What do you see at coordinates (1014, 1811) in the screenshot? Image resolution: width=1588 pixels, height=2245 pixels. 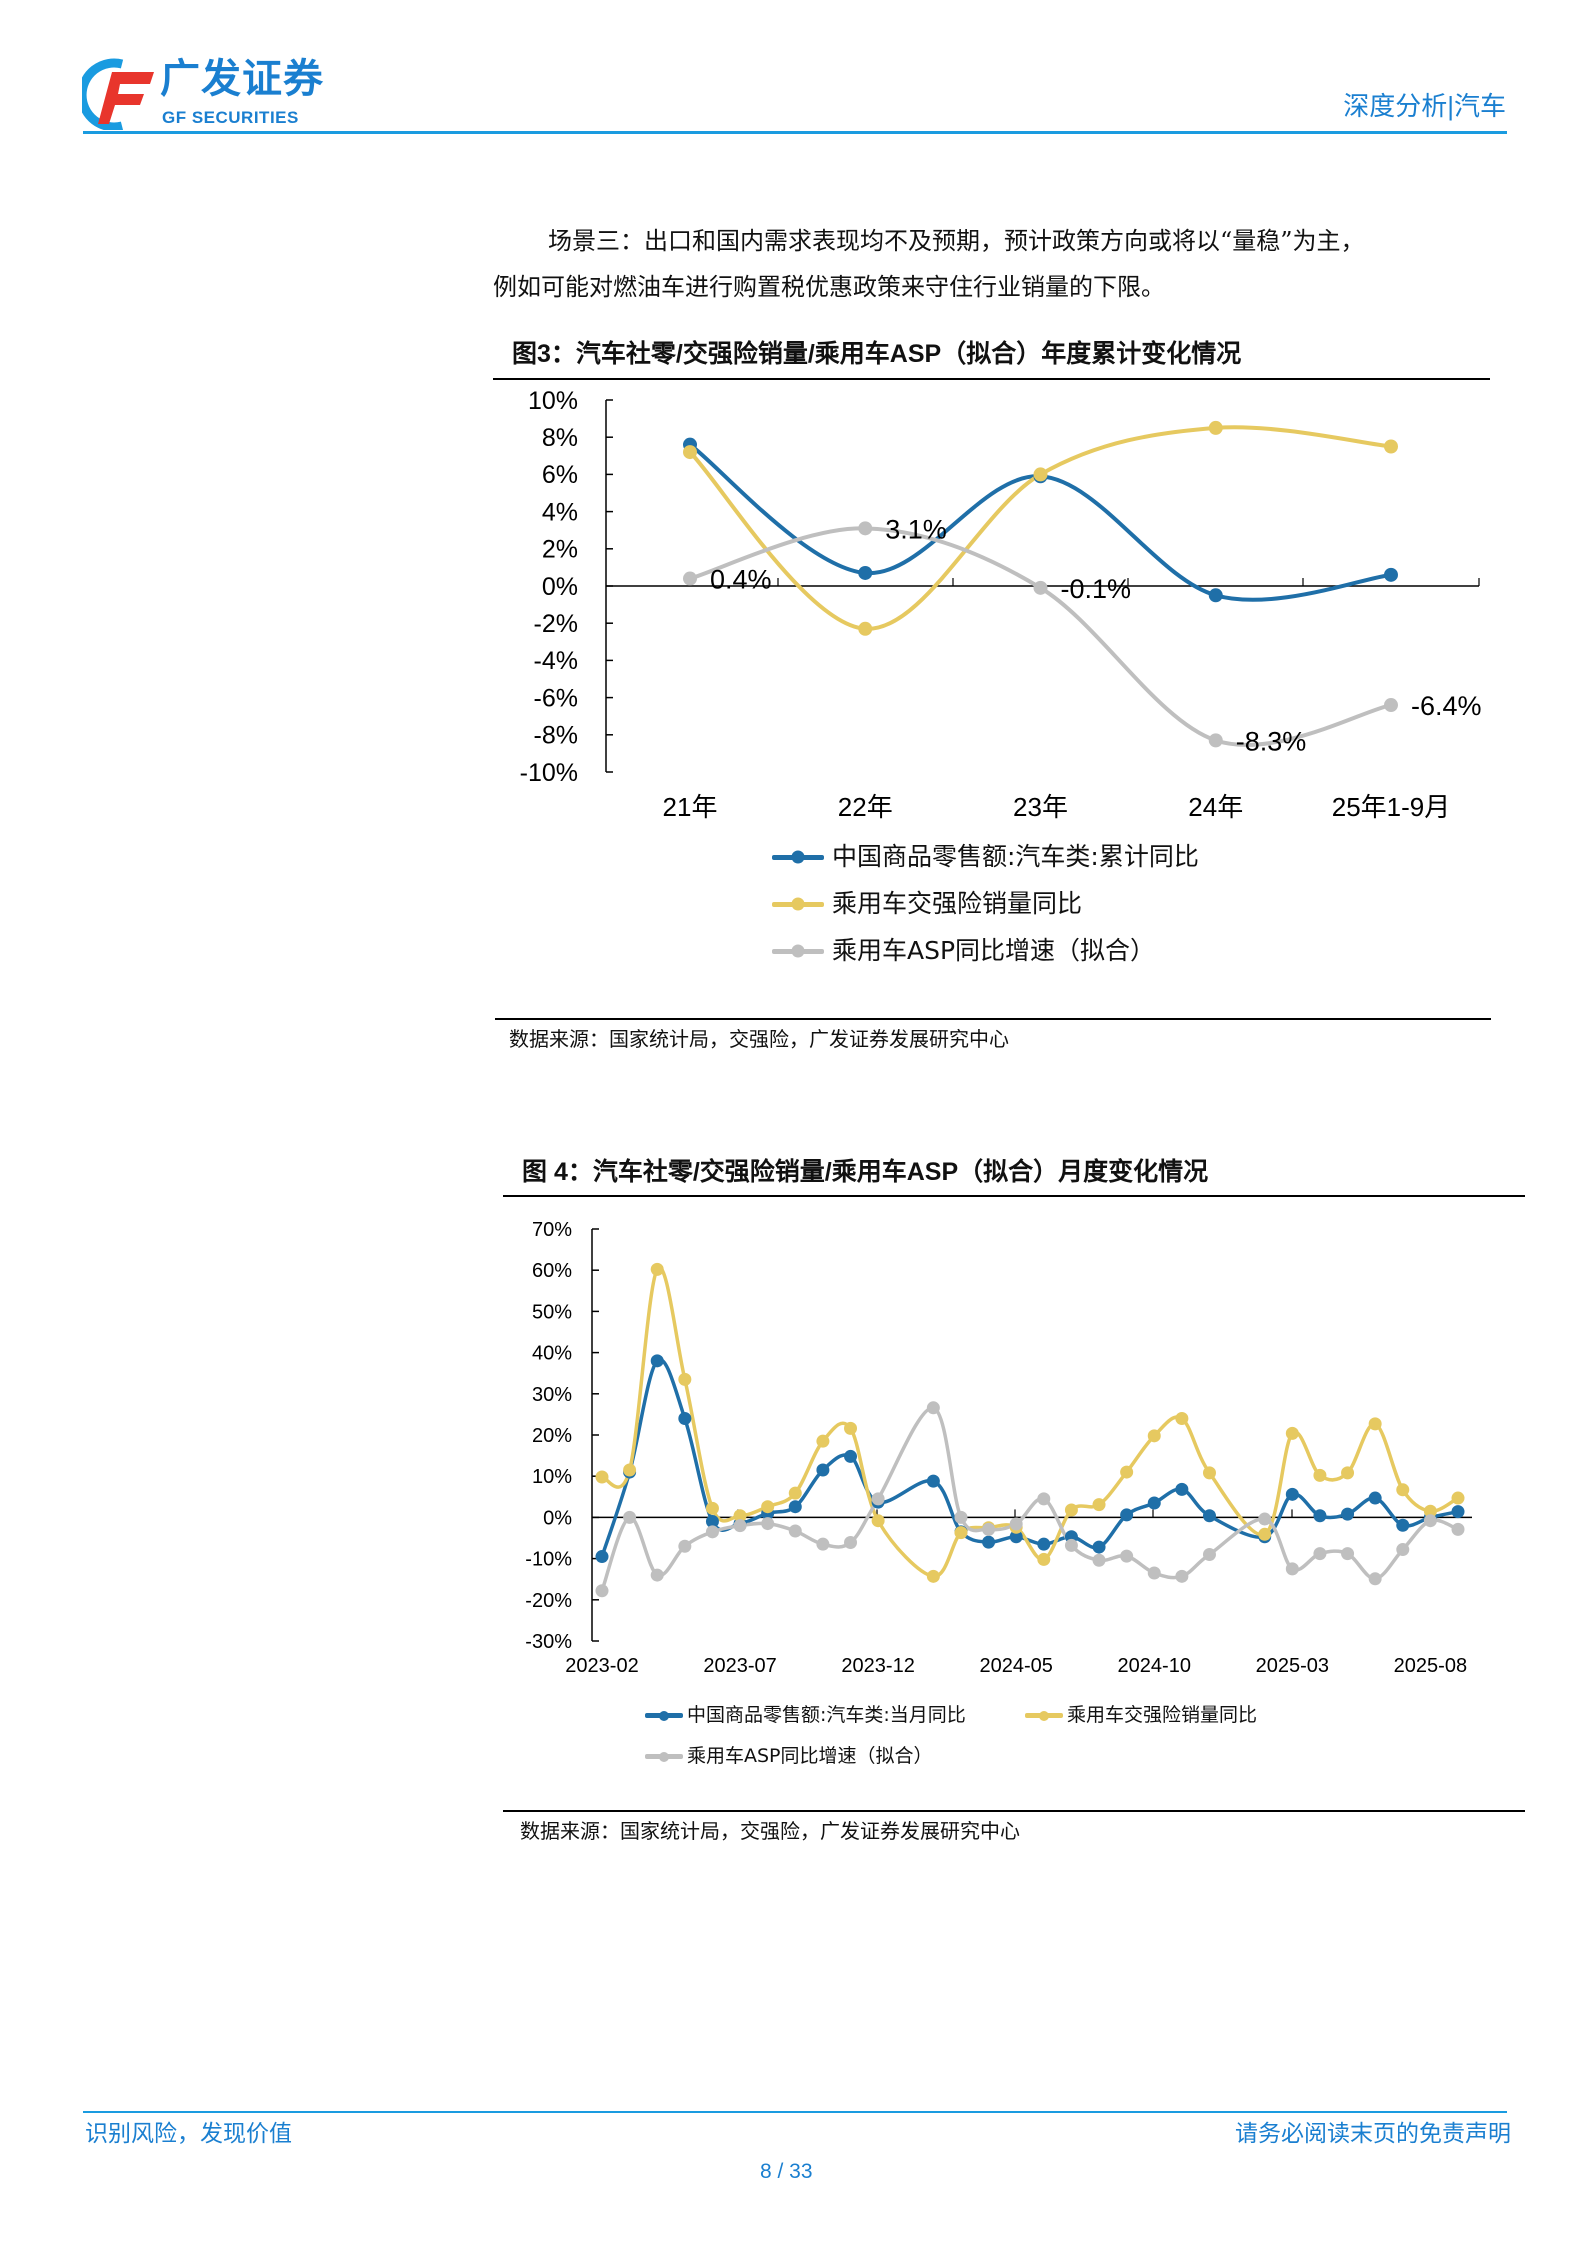 I see `figure4-bottom-rule` at bounding box center [1014, 1811].